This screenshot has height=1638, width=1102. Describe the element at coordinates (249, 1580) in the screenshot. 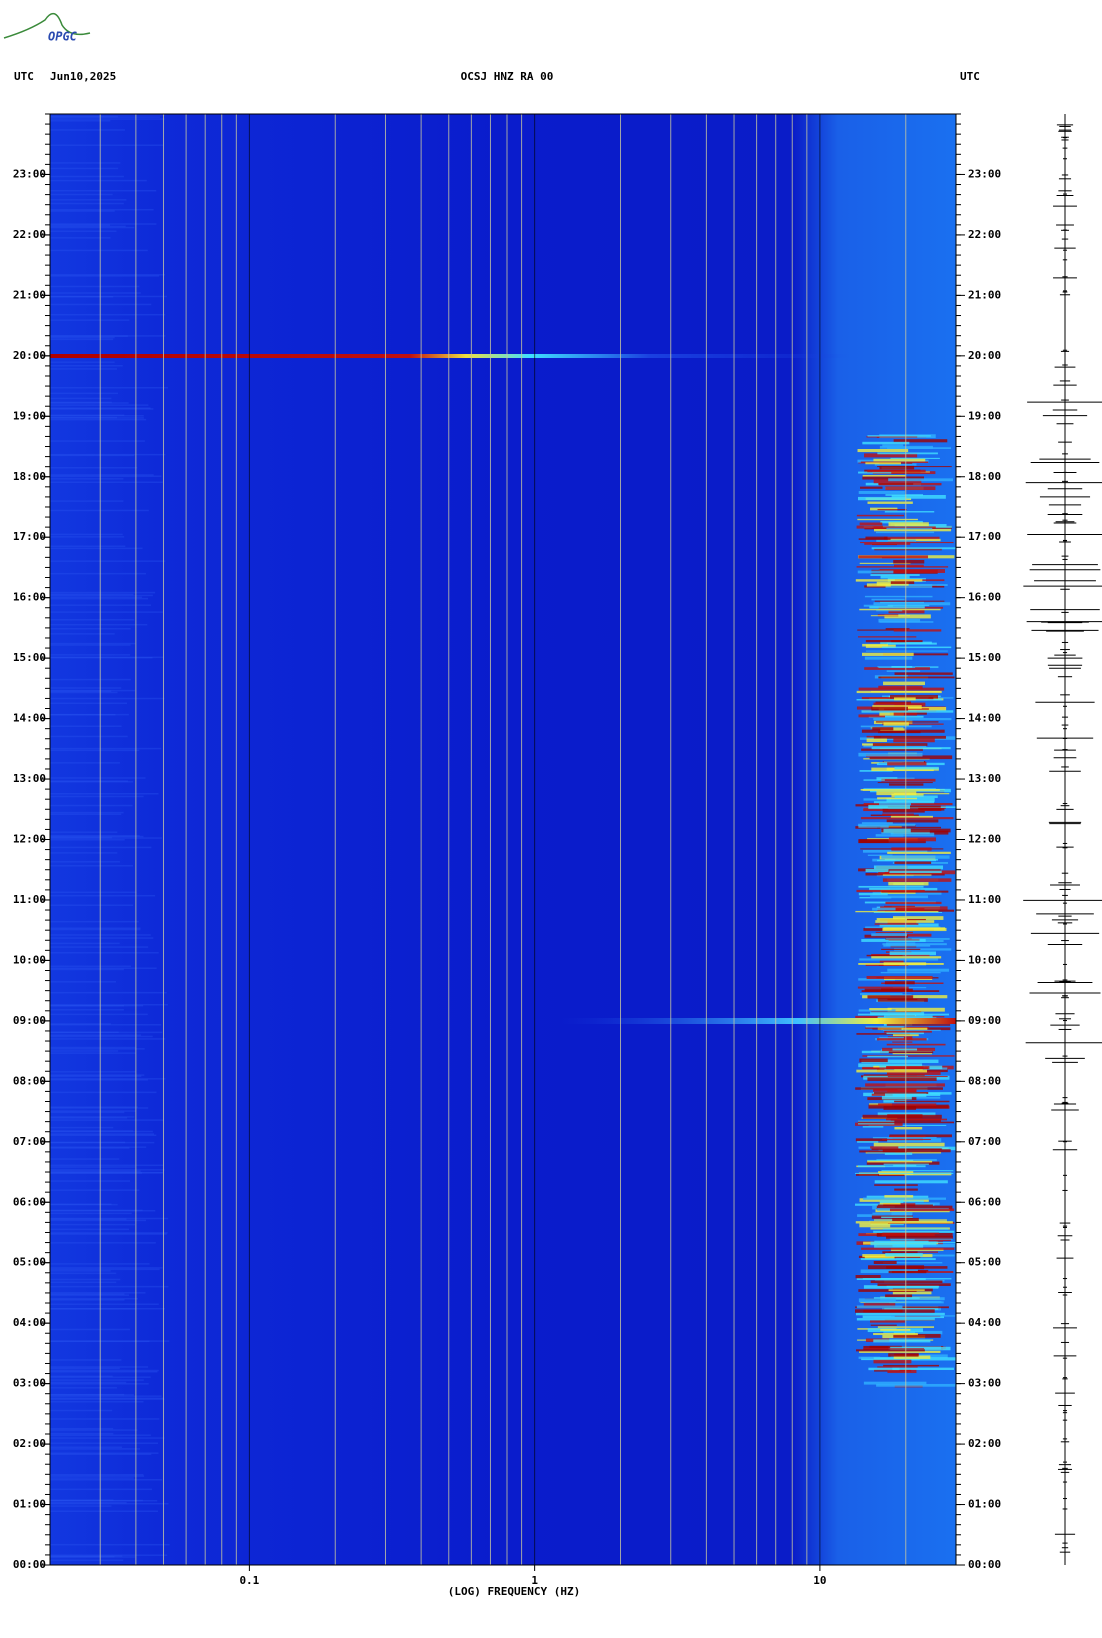

I see `x-tick-label: 0.1` at that location.